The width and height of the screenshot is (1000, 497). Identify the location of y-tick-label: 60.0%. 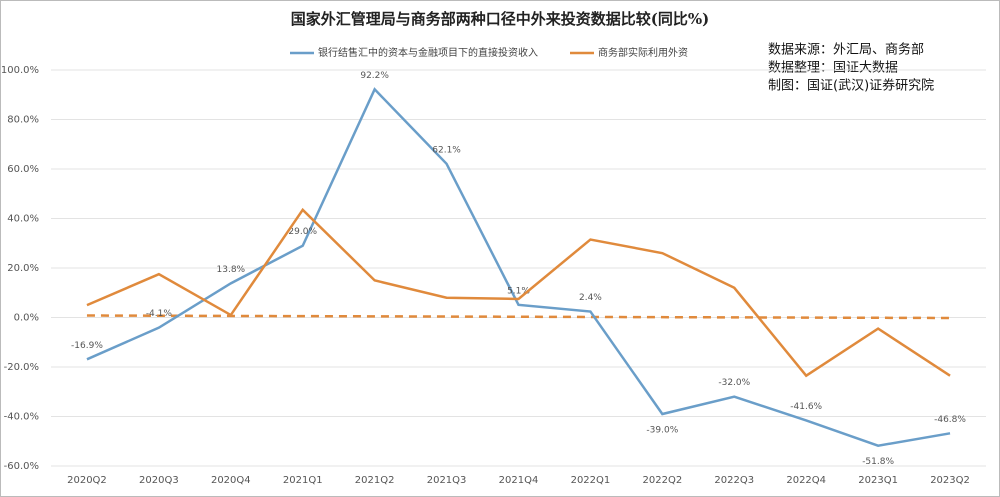
(23, 169).